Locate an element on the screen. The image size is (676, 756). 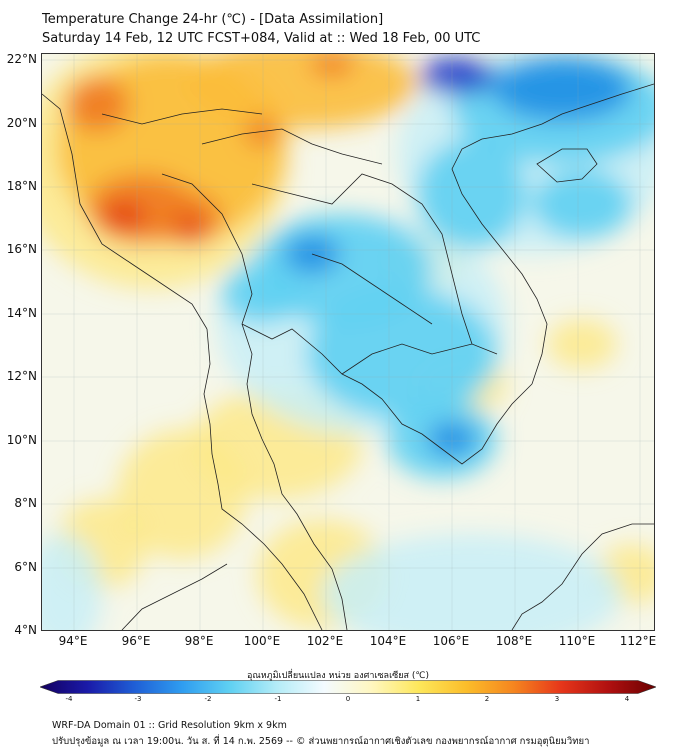
colorbar-tick: 4 is located at coordinates (627, 699).